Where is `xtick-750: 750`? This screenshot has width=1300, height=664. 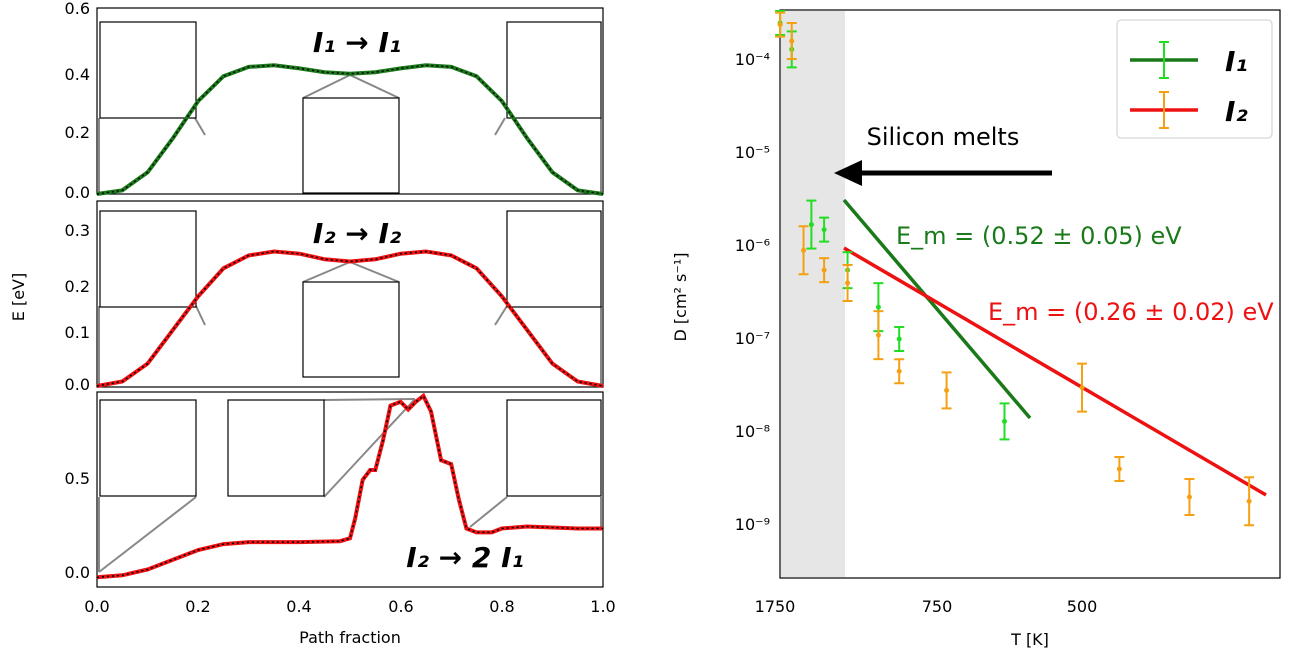
xtick-750: 750 is located at coordinates (937, 606).